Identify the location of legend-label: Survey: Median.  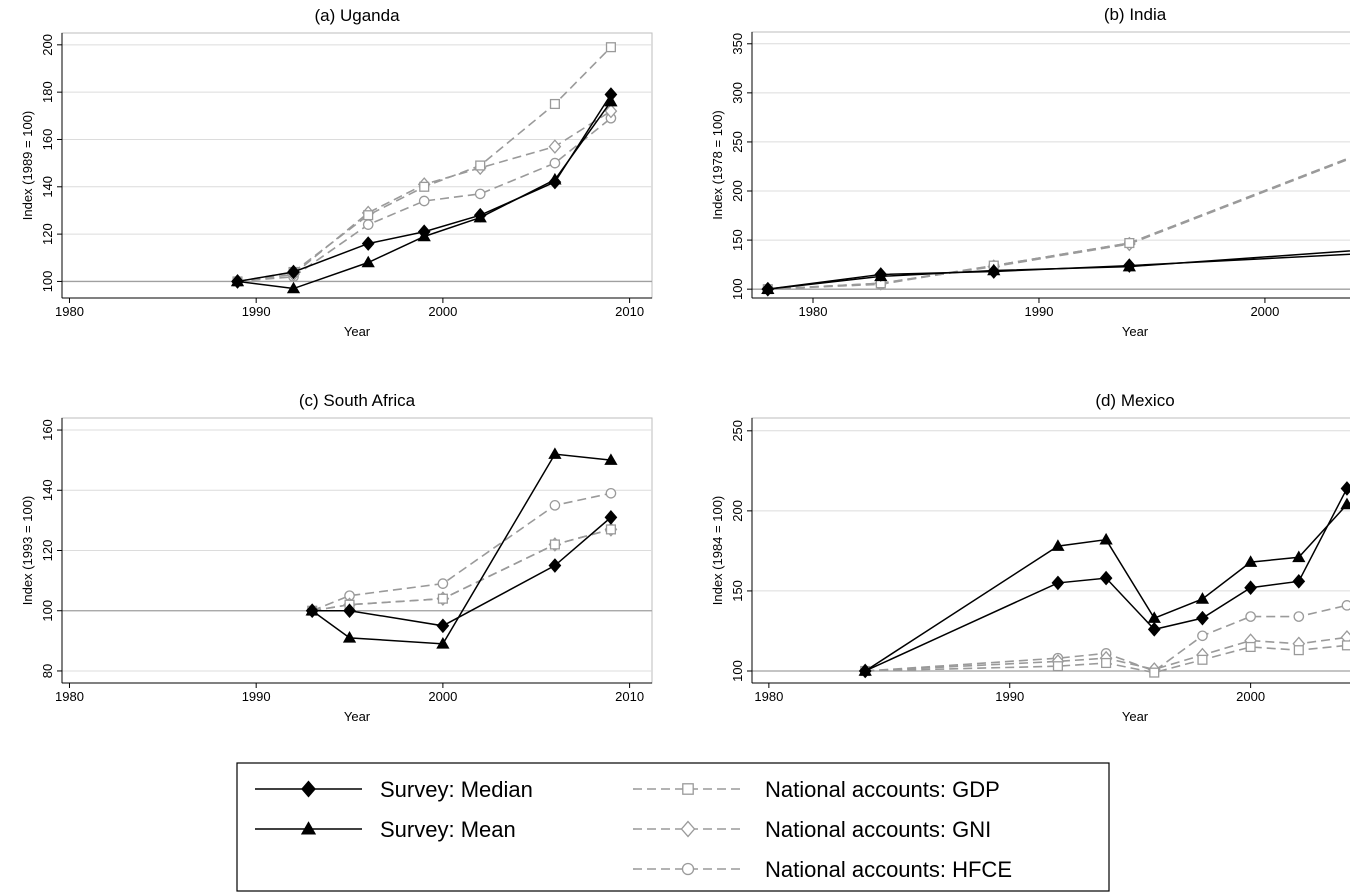
(456, 789).